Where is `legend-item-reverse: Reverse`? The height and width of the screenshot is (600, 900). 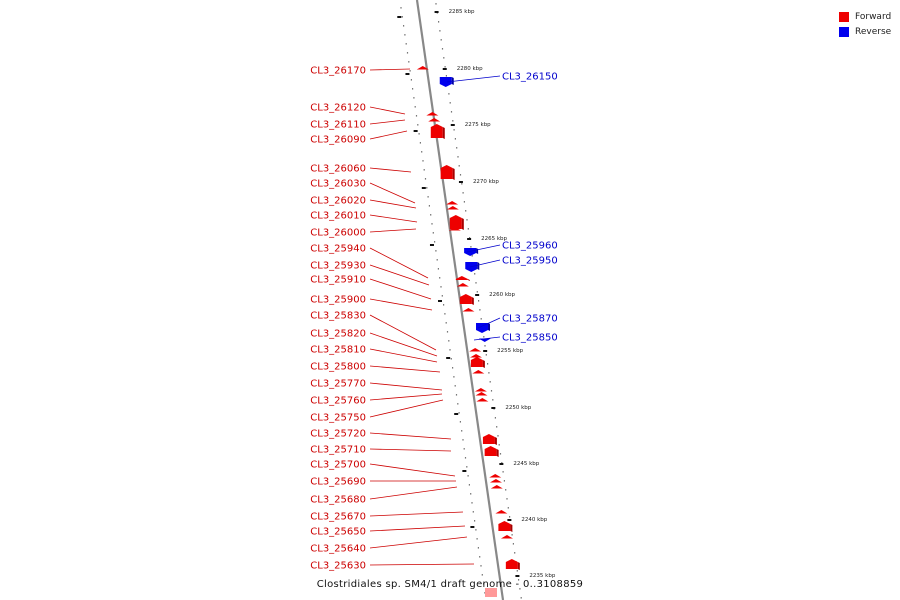 legend-item-reverse: Reverse is located at coordinates (865, 31).